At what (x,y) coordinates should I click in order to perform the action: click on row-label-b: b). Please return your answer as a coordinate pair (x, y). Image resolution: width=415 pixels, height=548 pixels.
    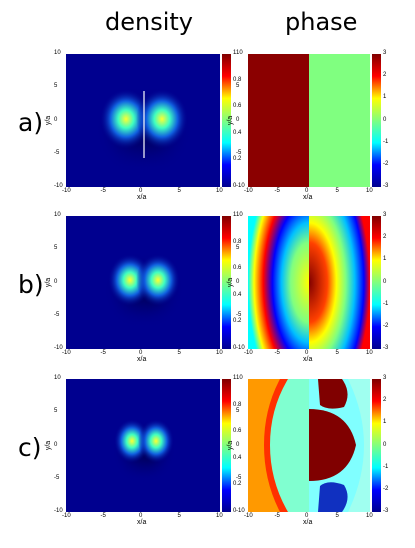
    Looking at the image, I should click on (31, 284).